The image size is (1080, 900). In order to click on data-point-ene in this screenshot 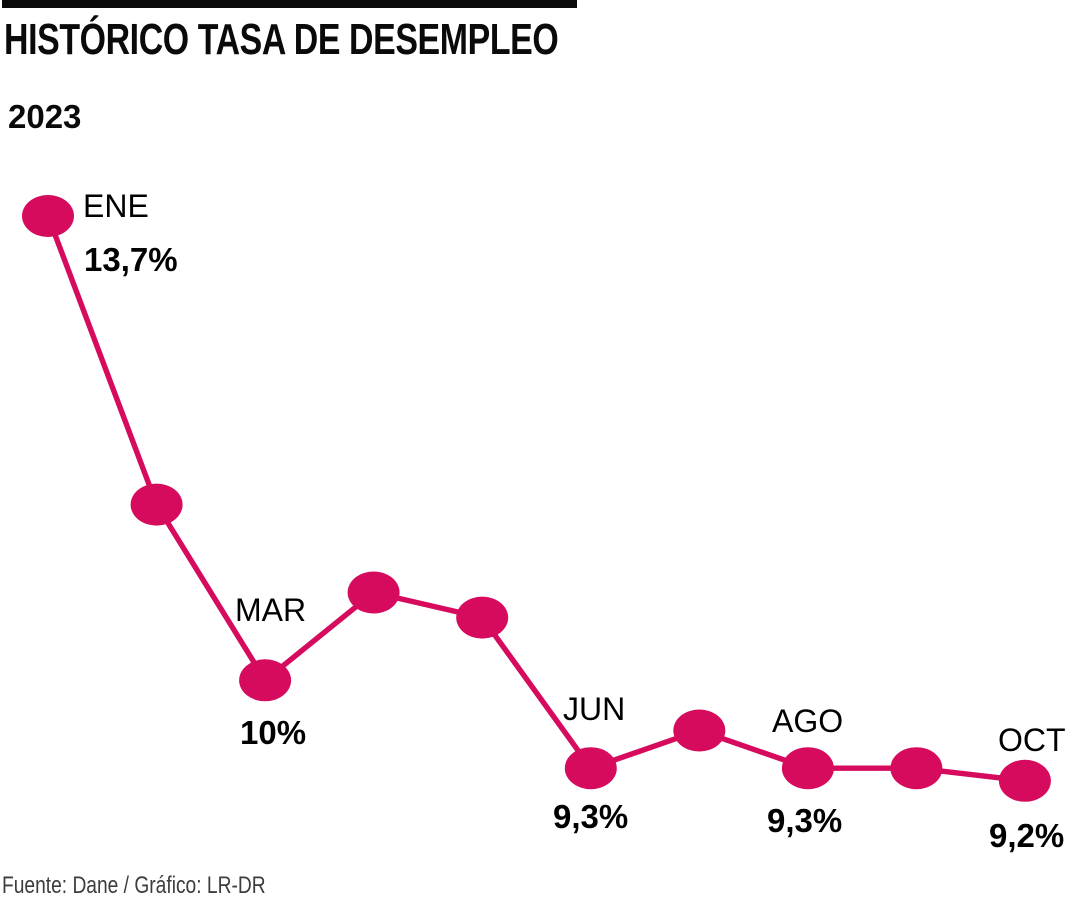, I will do `click(48, 216)`.